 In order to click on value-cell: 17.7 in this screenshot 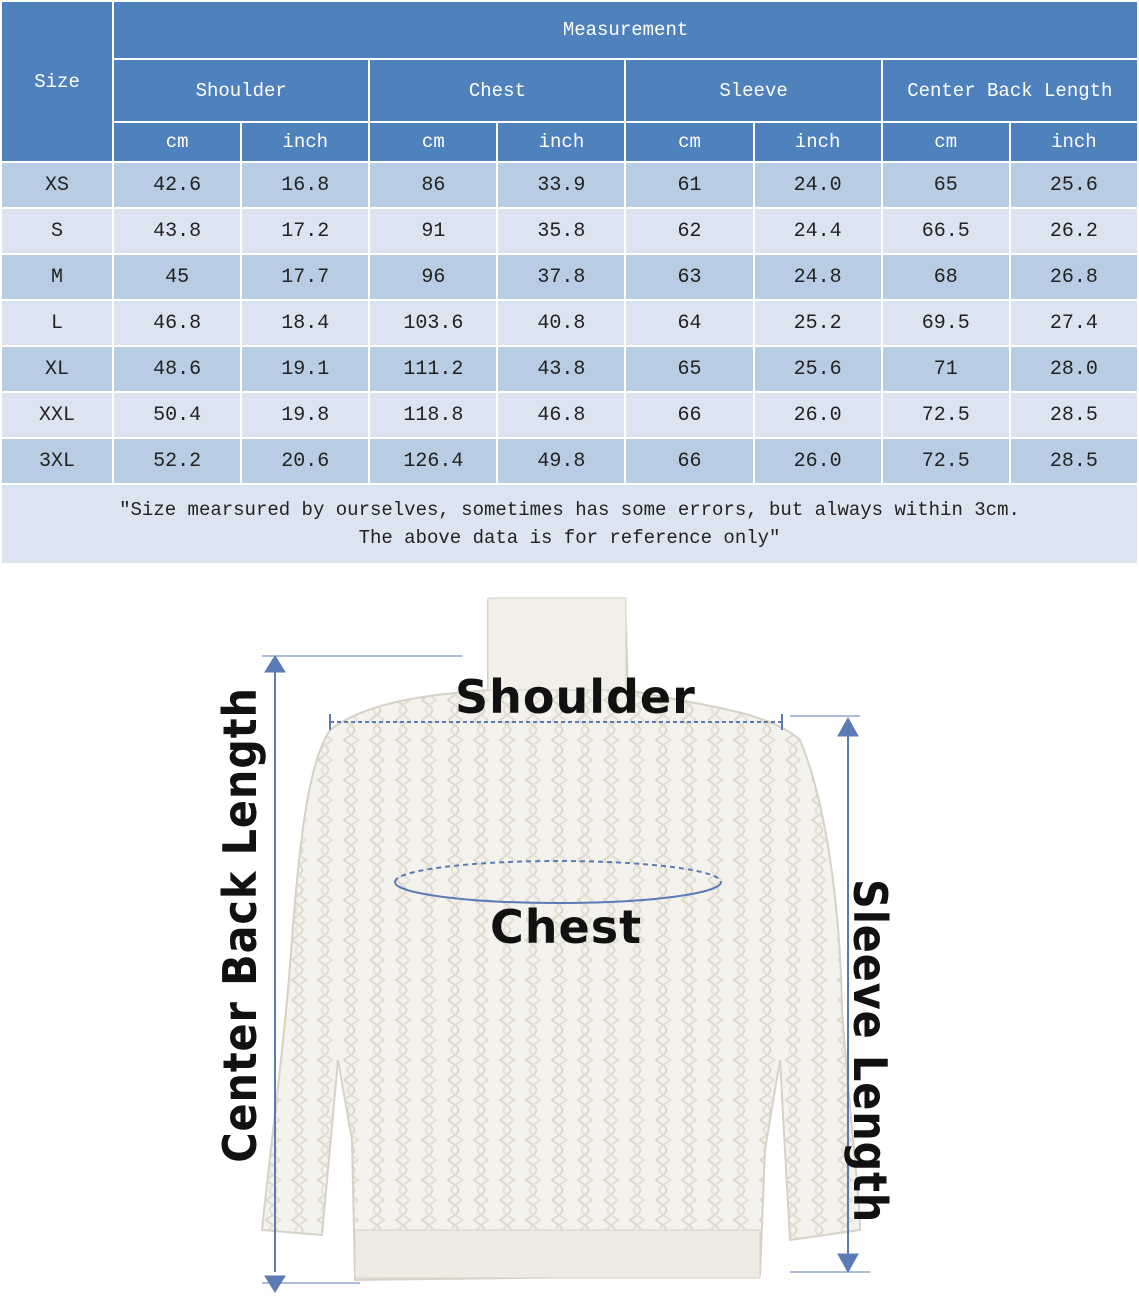, I will do `click(305, 277)`.